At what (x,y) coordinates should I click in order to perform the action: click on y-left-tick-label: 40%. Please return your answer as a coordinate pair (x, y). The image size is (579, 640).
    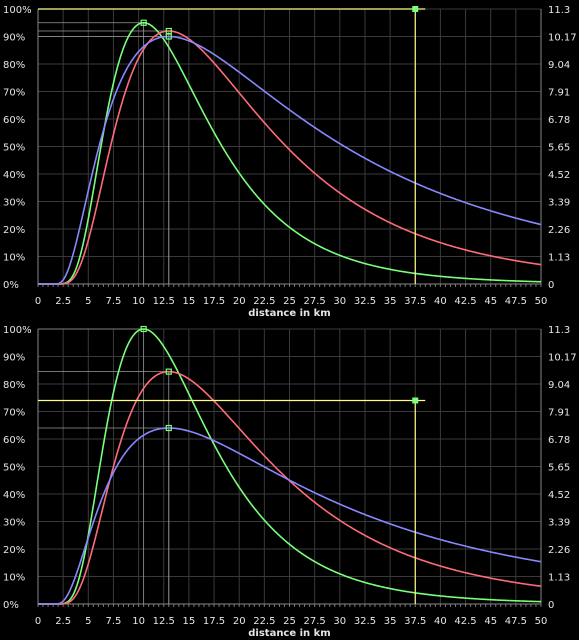
    Looking at the image, I should click on (14, 175).